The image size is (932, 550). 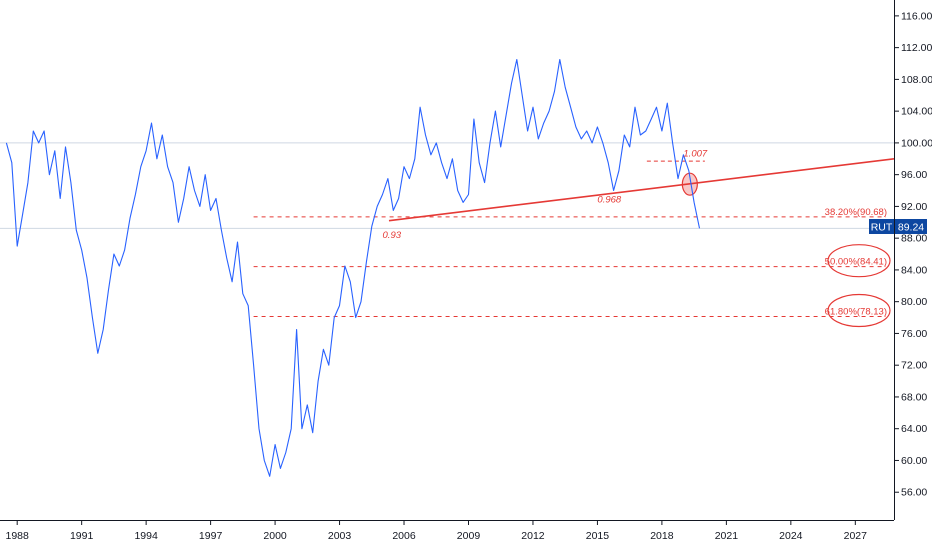 What do you see at coordinates (914, 302) in the screenshot?
I see `y-tick-label: 80.00` at bounding box center [914, 302].